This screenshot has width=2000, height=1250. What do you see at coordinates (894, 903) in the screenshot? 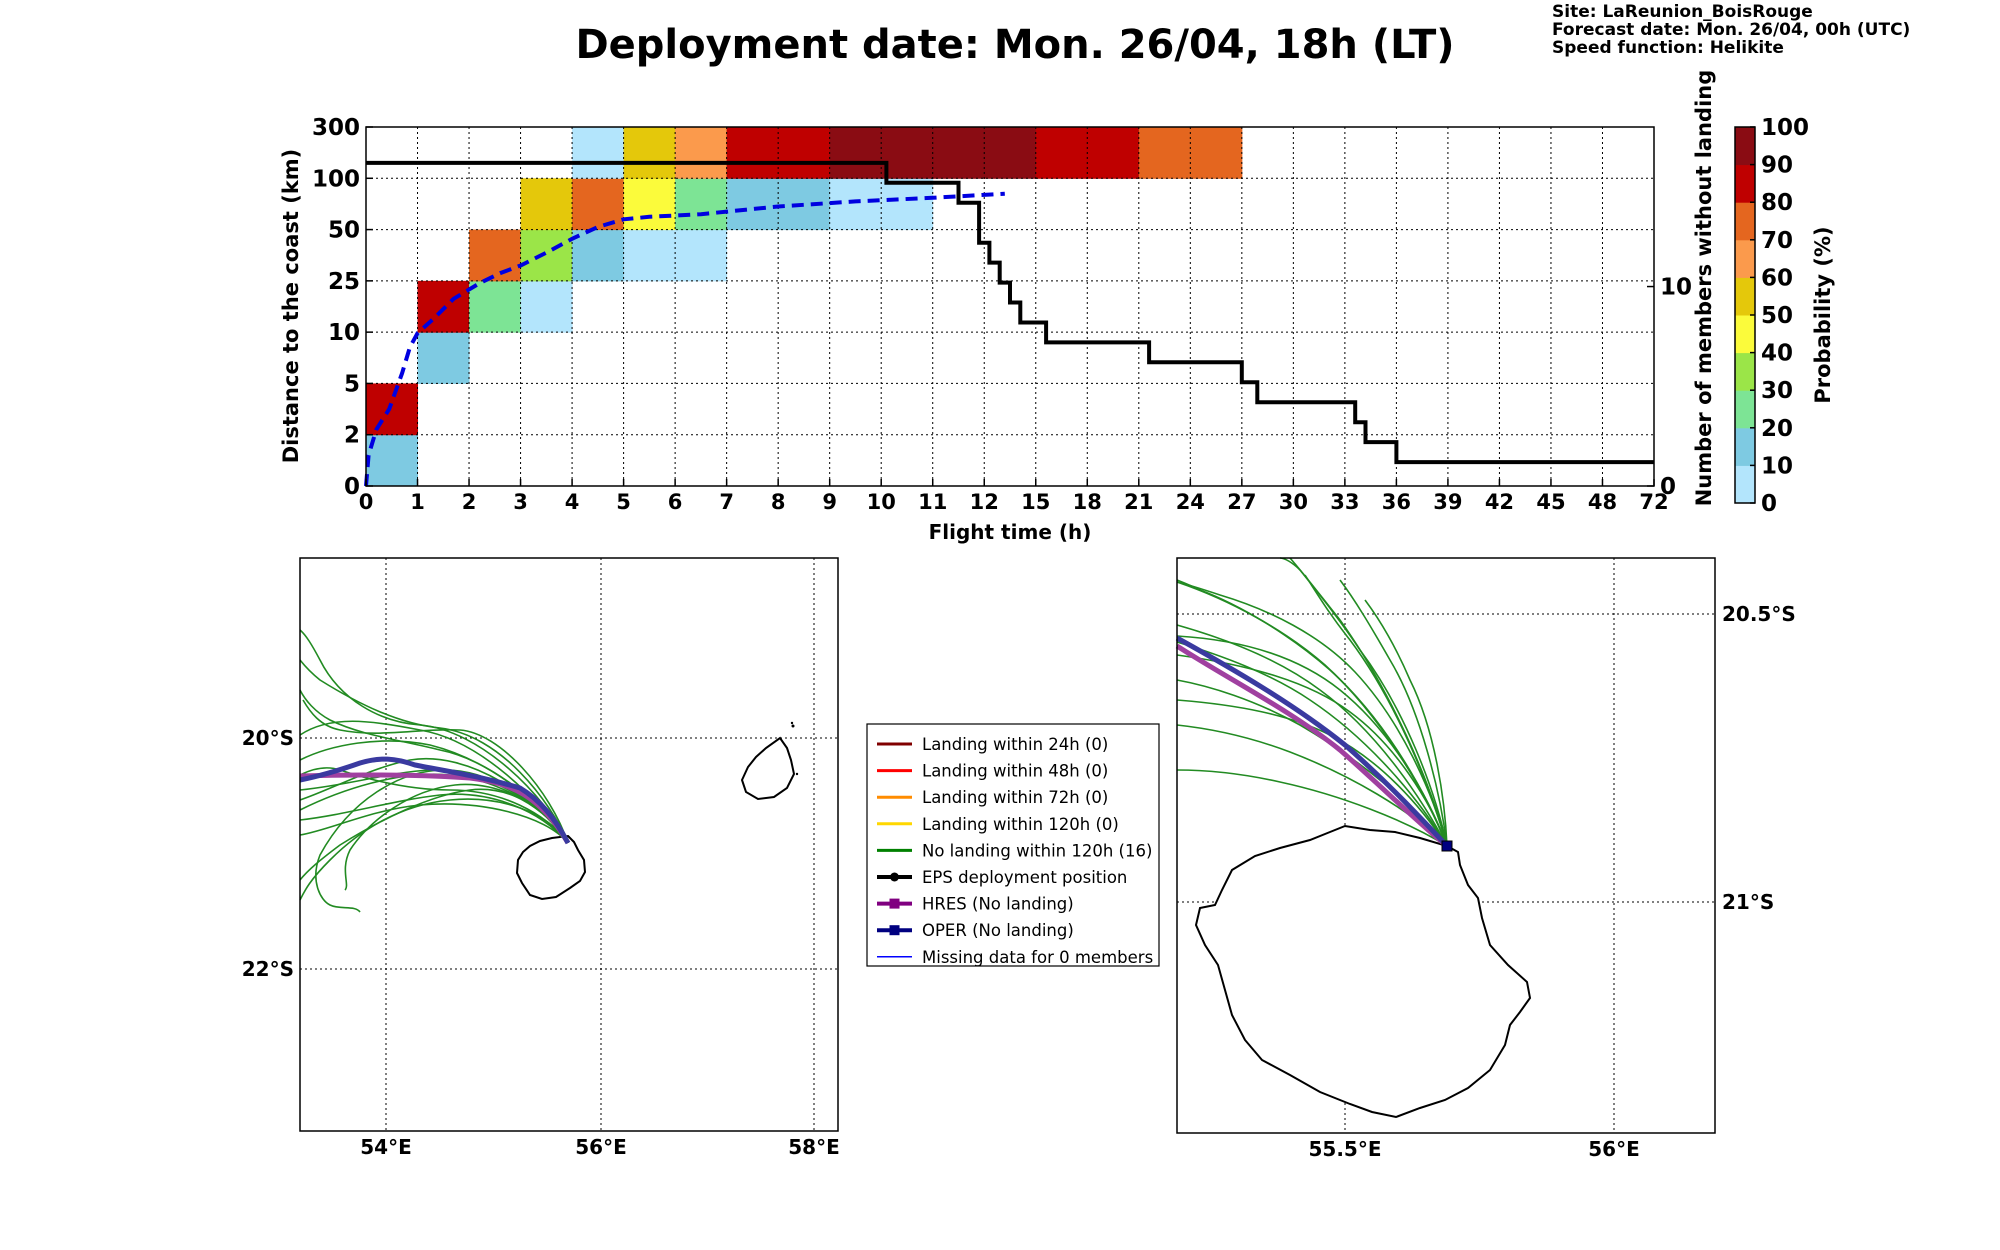
I see `legend-marker` at bounding box center [894, 903].